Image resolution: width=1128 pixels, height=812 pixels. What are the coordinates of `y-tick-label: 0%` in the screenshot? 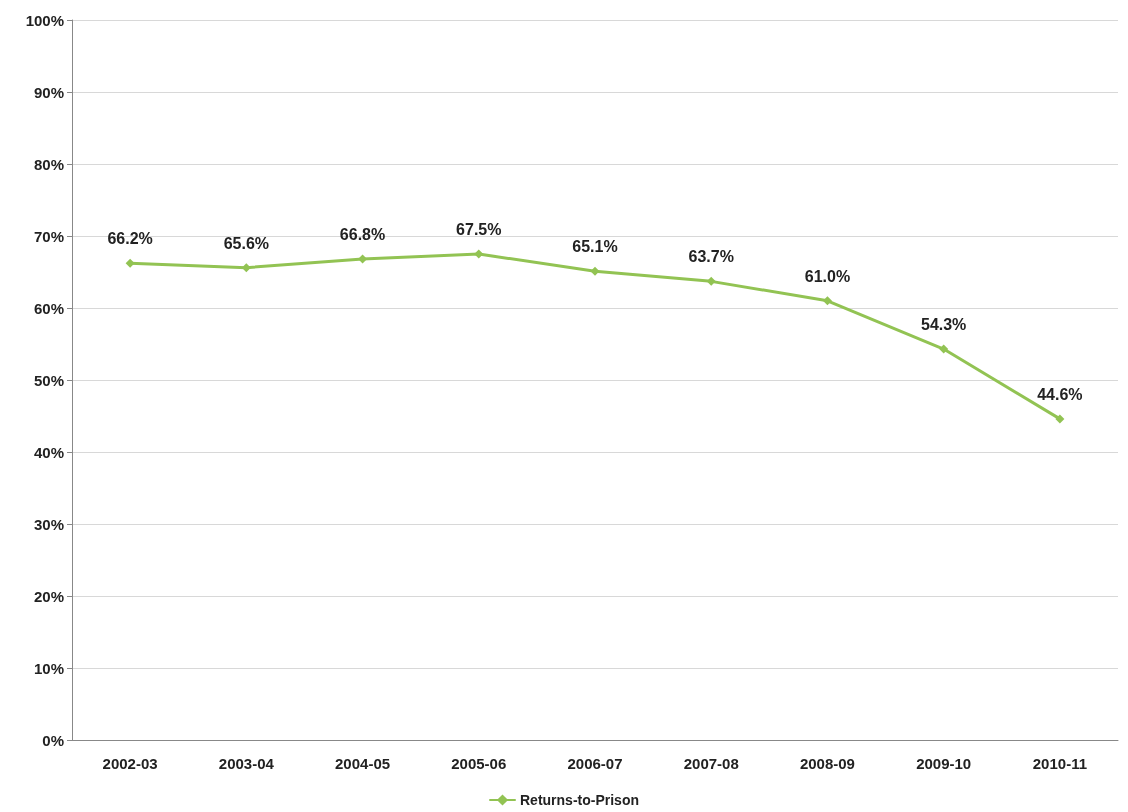 It's located at (53, 740).